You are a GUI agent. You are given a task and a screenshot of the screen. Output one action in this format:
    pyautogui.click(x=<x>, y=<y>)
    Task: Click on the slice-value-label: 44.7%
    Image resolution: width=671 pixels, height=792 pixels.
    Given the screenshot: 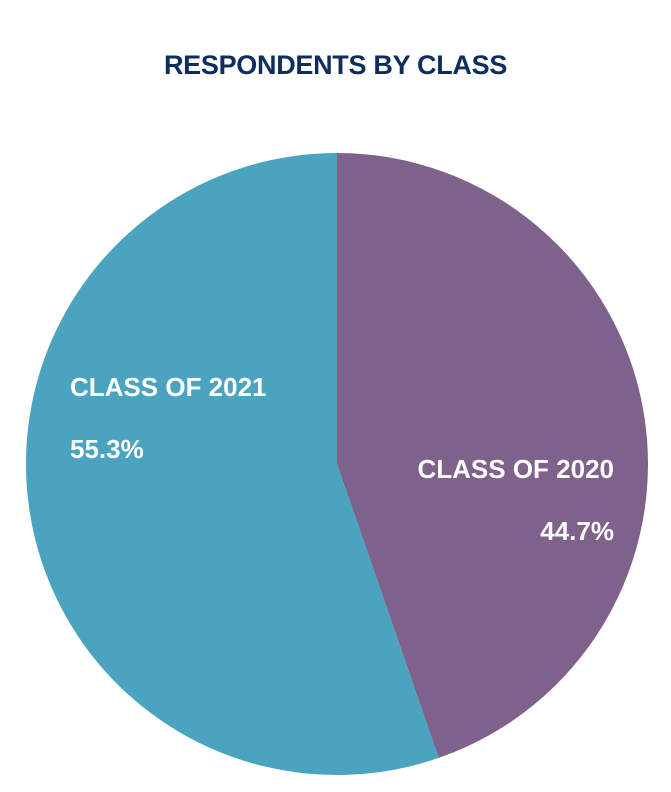 What is the action you would take?
    pyautogui.click(x=577, y=531)
    